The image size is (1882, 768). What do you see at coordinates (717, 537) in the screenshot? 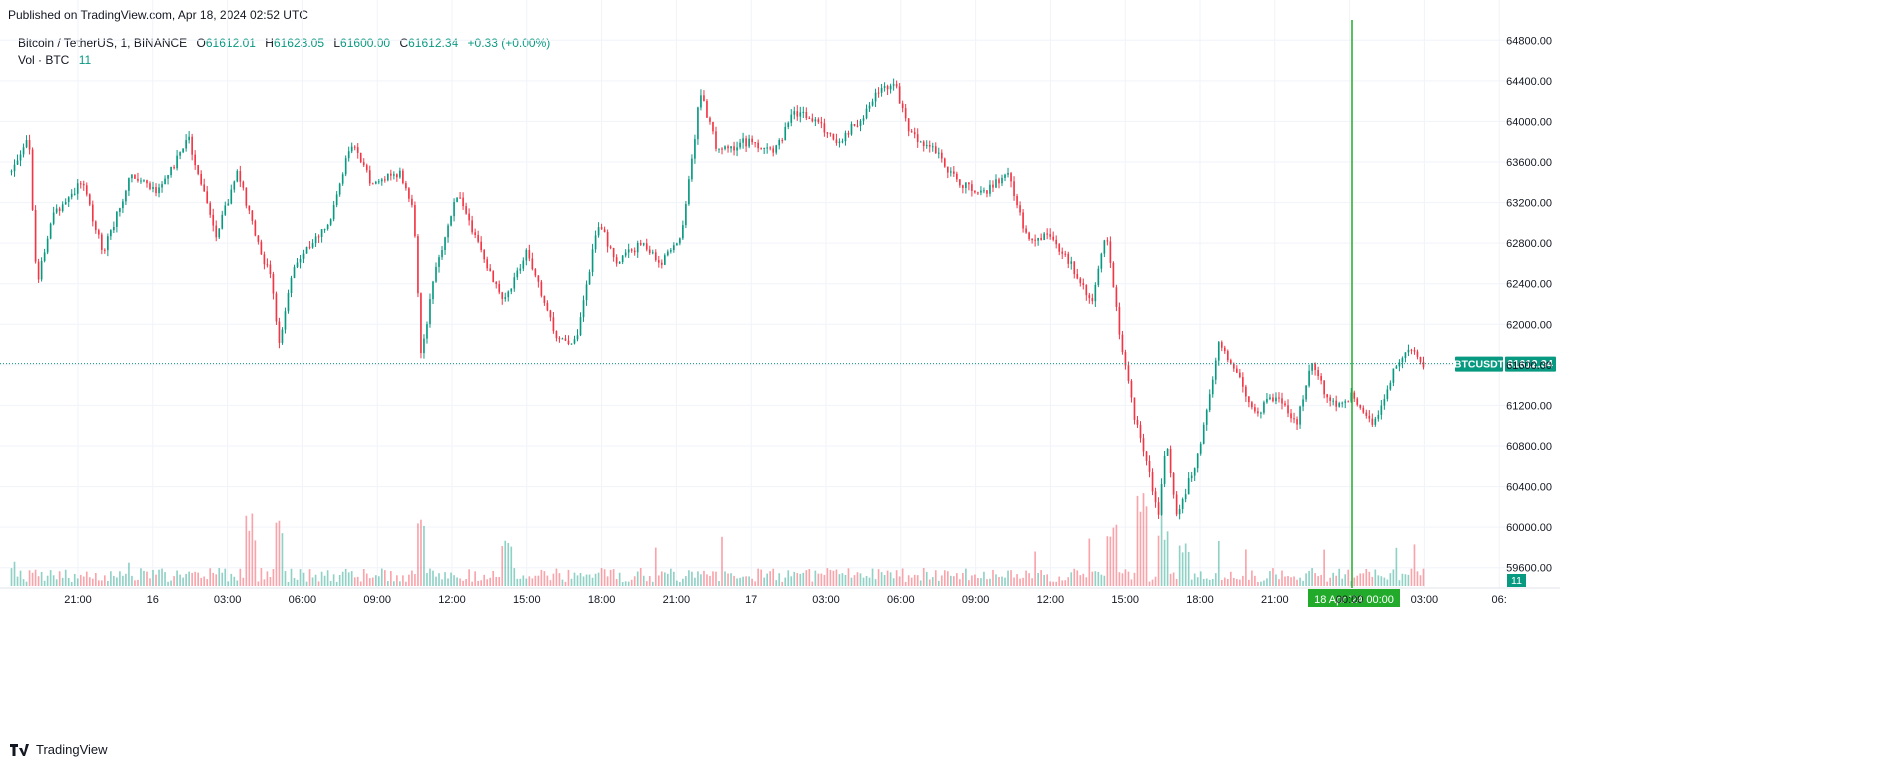
I see `volume-bars` at bounding box center [717, 537].